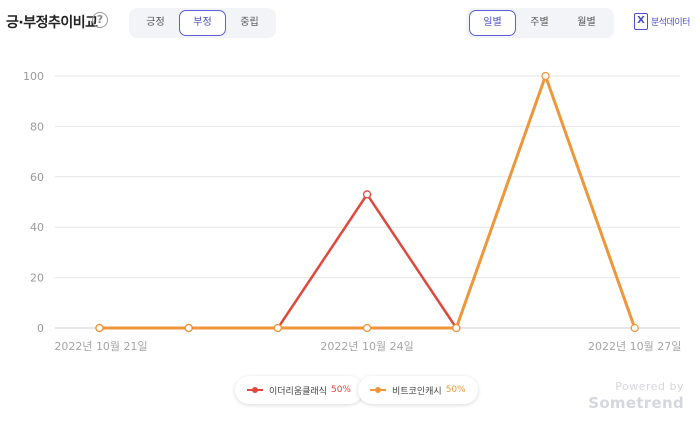 The height and width of the screenshot is (421, 700). I want to click on legend-label-1: 이더리움클래식, so click(298, 391).